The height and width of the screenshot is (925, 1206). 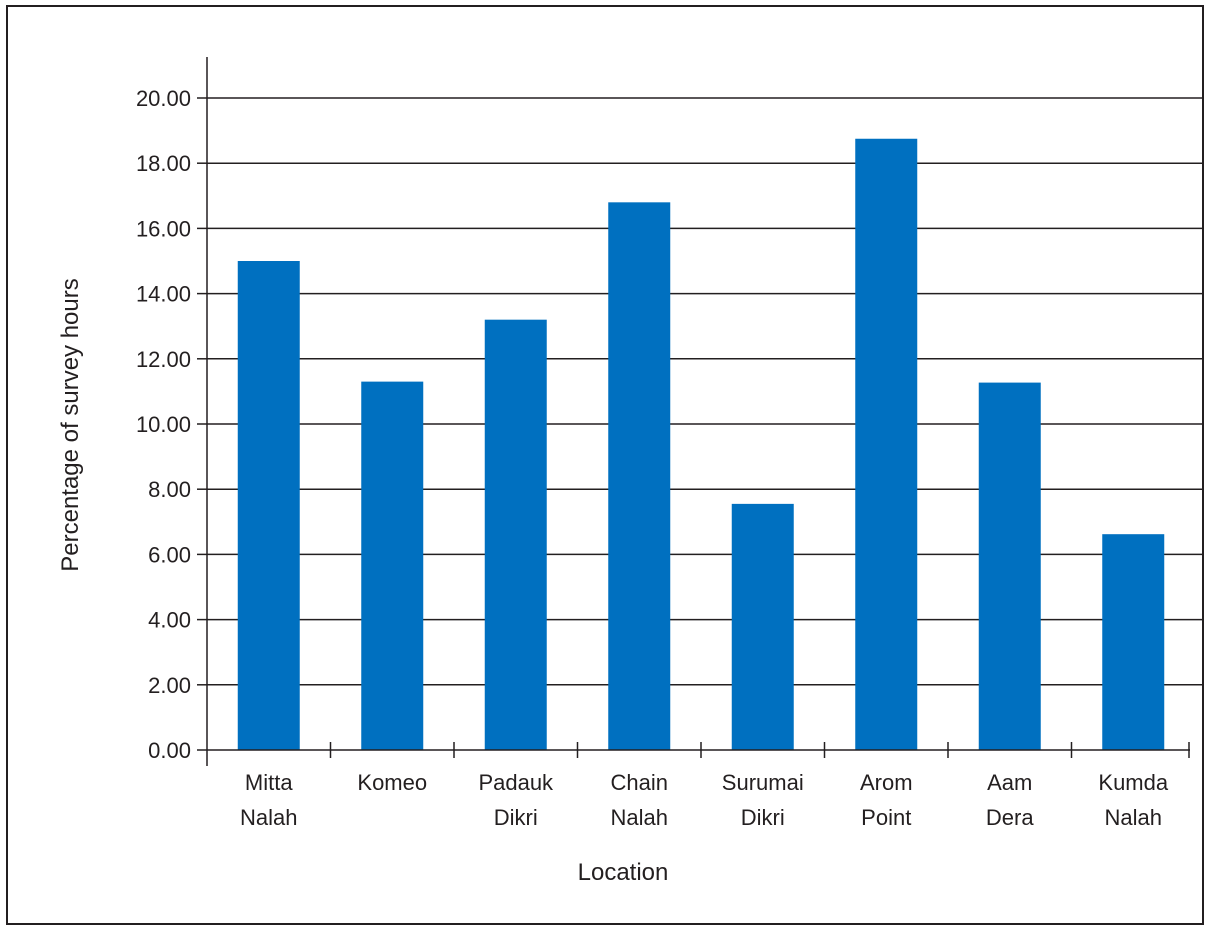 What do you see at coordinates (268, 800) in the screenshot?
I see `x-tick-label: Mitta Nalah` at bounding box center [268, 800].